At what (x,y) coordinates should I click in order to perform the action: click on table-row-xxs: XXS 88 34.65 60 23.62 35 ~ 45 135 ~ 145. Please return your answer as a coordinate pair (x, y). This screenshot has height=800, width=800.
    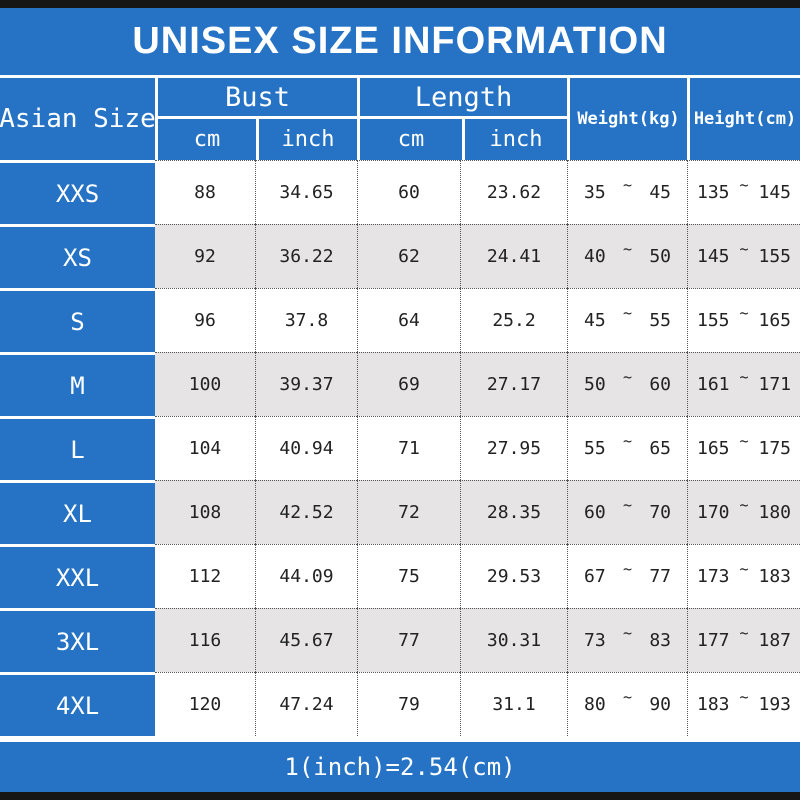
    Looking at the image, I should click on (400, 192).